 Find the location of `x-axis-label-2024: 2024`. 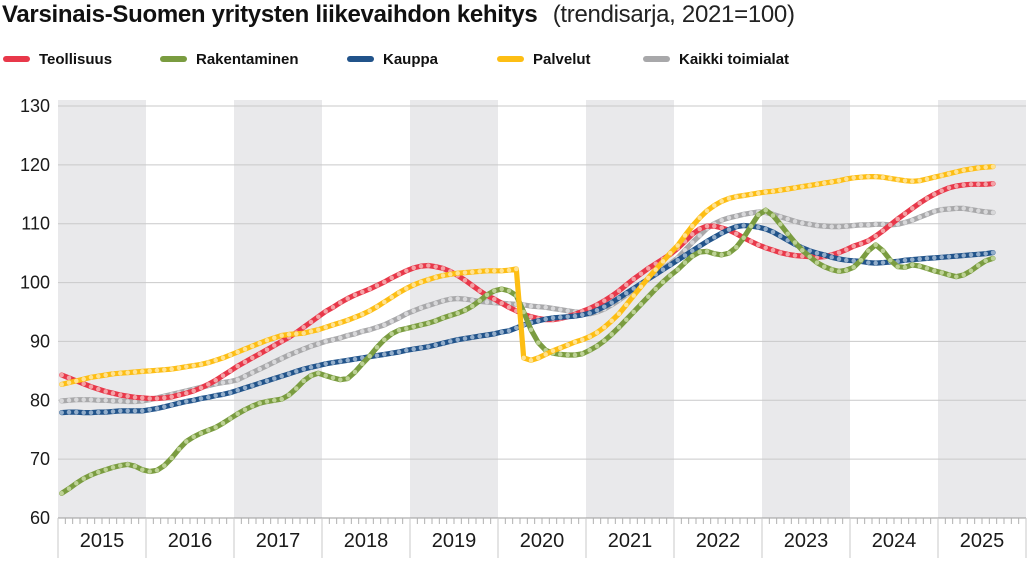

x-axis-label-2024: 2024 is located at coordinates (894, 541).